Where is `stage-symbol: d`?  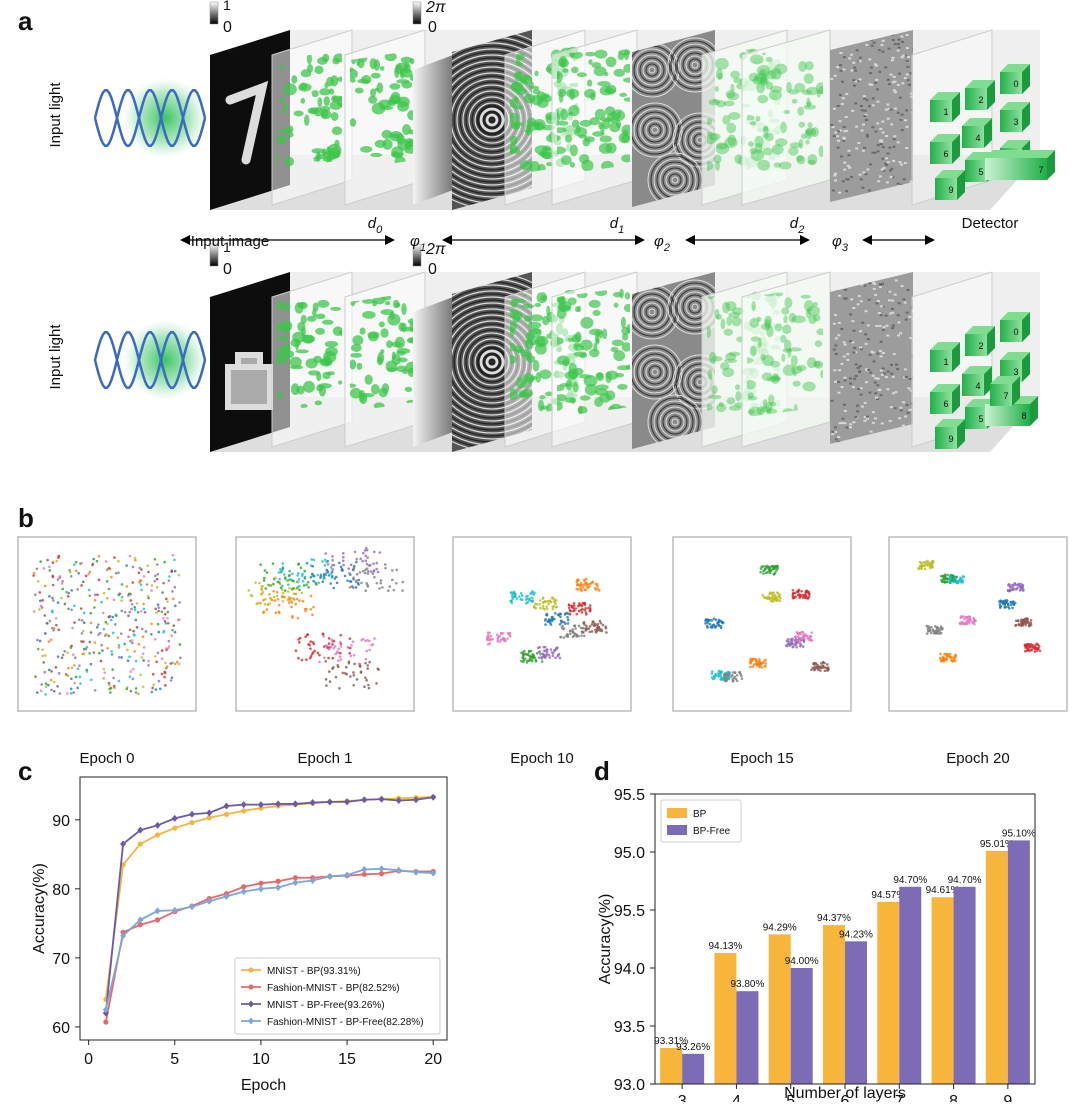
stage-symbol: d is located at coordinates (614, 223).